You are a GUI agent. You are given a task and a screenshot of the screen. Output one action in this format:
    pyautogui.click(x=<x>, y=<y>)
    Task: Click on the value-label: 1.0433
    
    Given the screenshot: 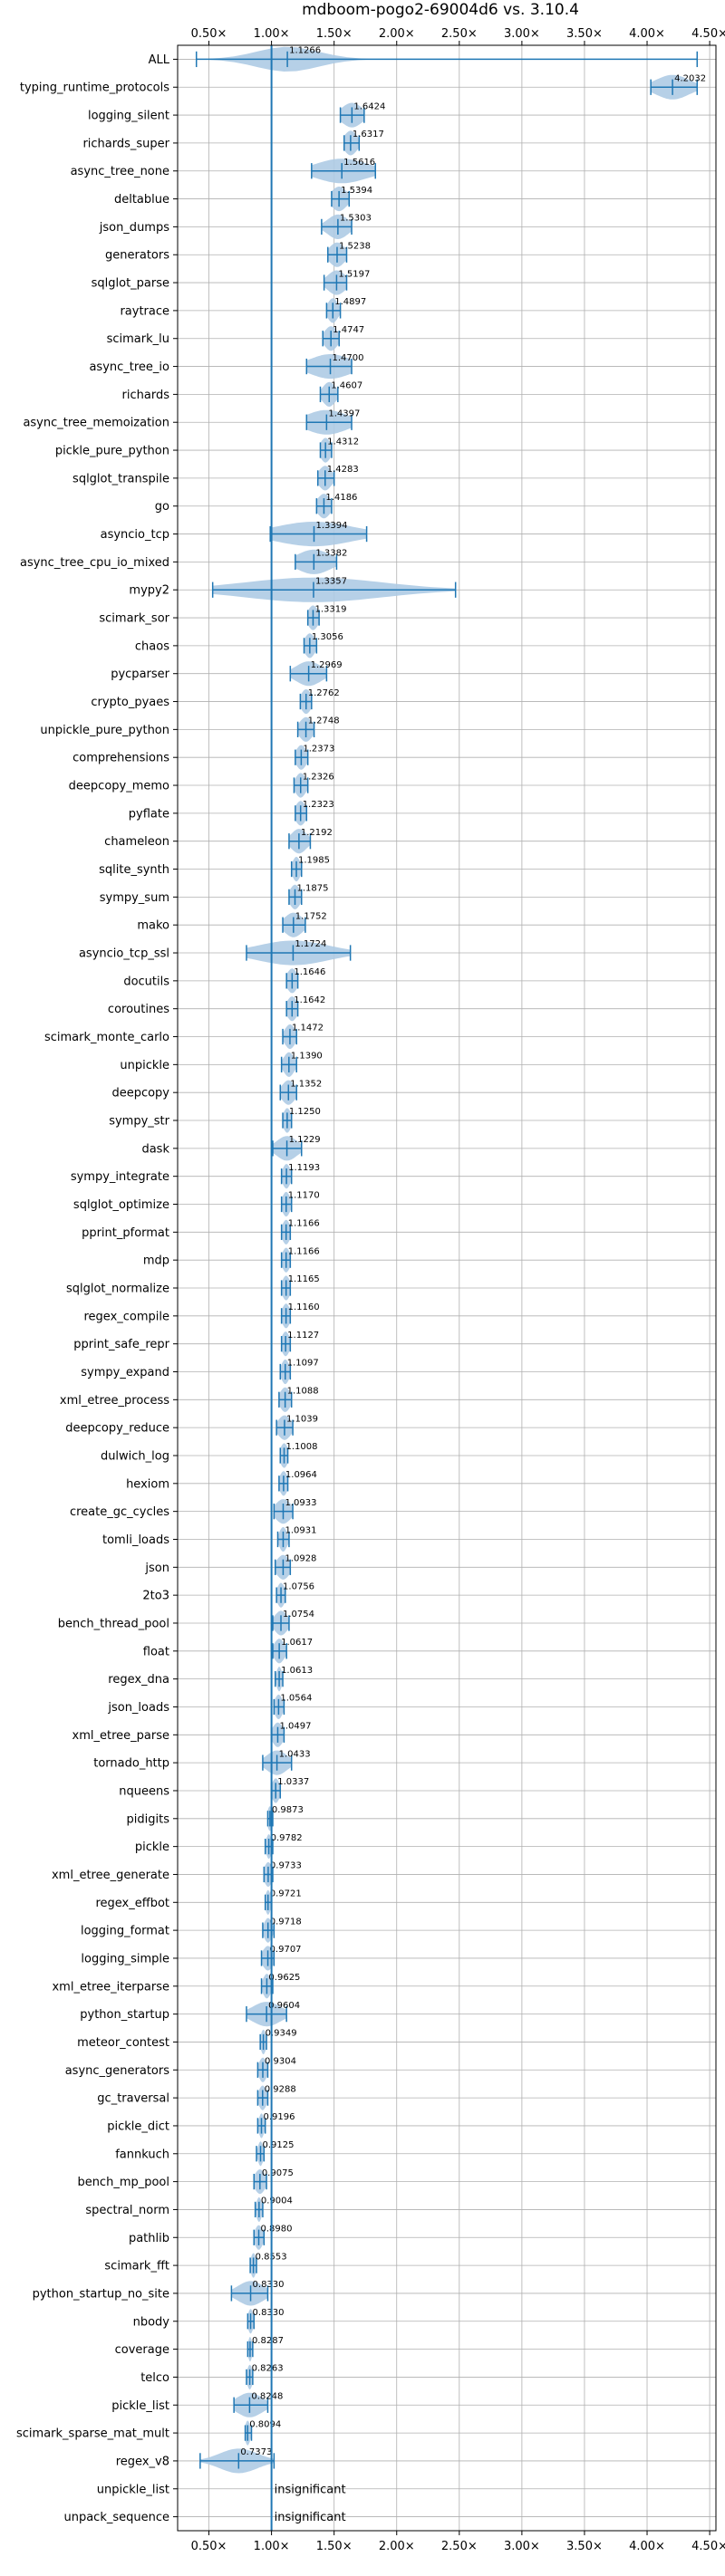 What is the action you would take?
    pyautogui.click(x=295, y=1754)
    